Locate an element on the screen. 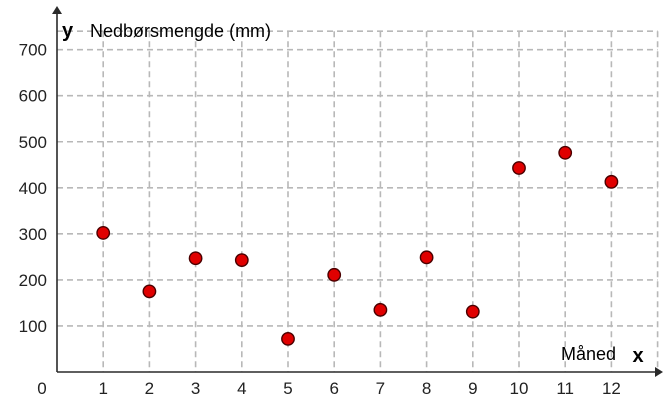 The image size is (665, 403). y-axis-arrow is located at coordinates (57, 10).